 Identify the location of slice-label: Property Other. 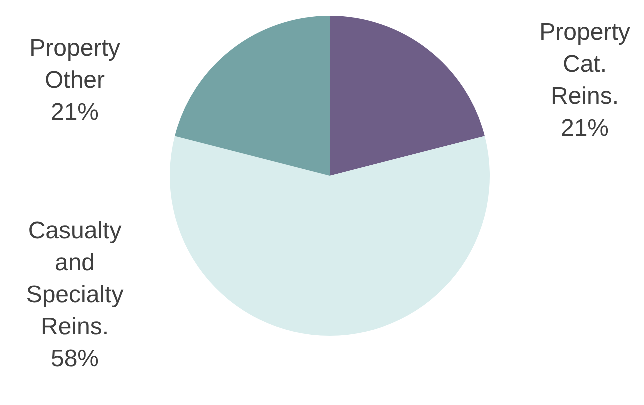
(75, 64).